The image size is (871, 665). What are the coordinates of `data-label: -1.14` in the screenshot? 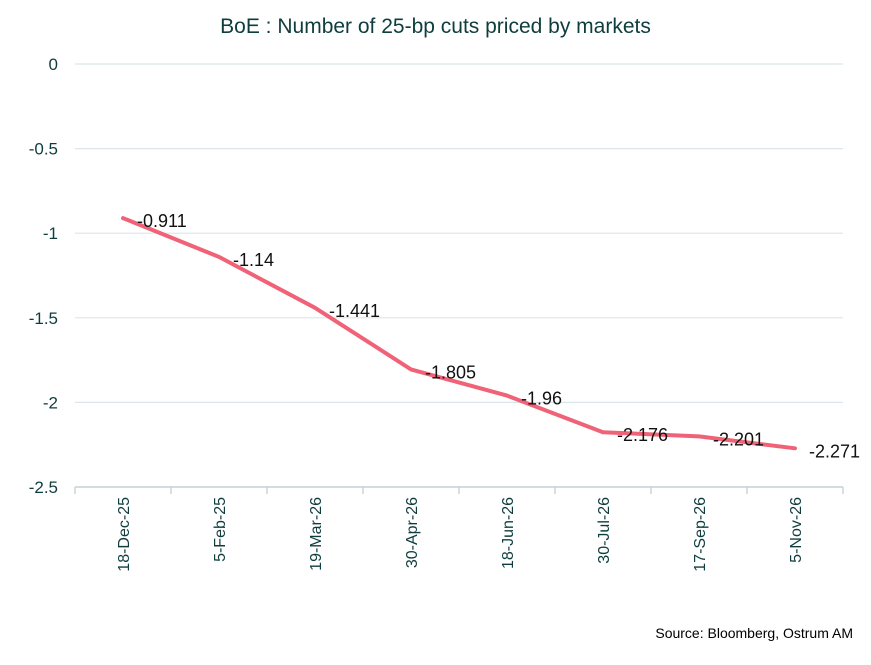 It's located at (253, 260).